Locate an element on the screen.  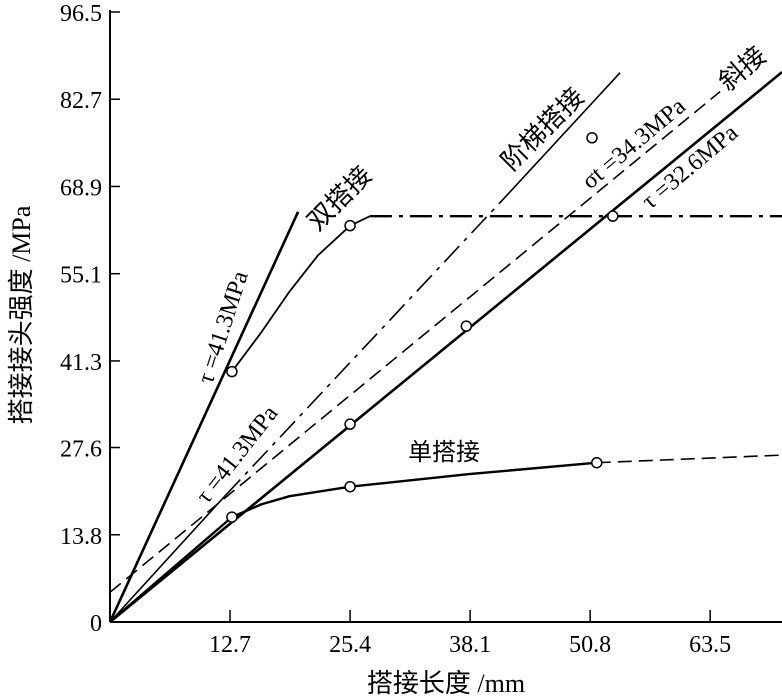
x-axis-label: 搭接长度 /mm is located at coordinates (446, 683).